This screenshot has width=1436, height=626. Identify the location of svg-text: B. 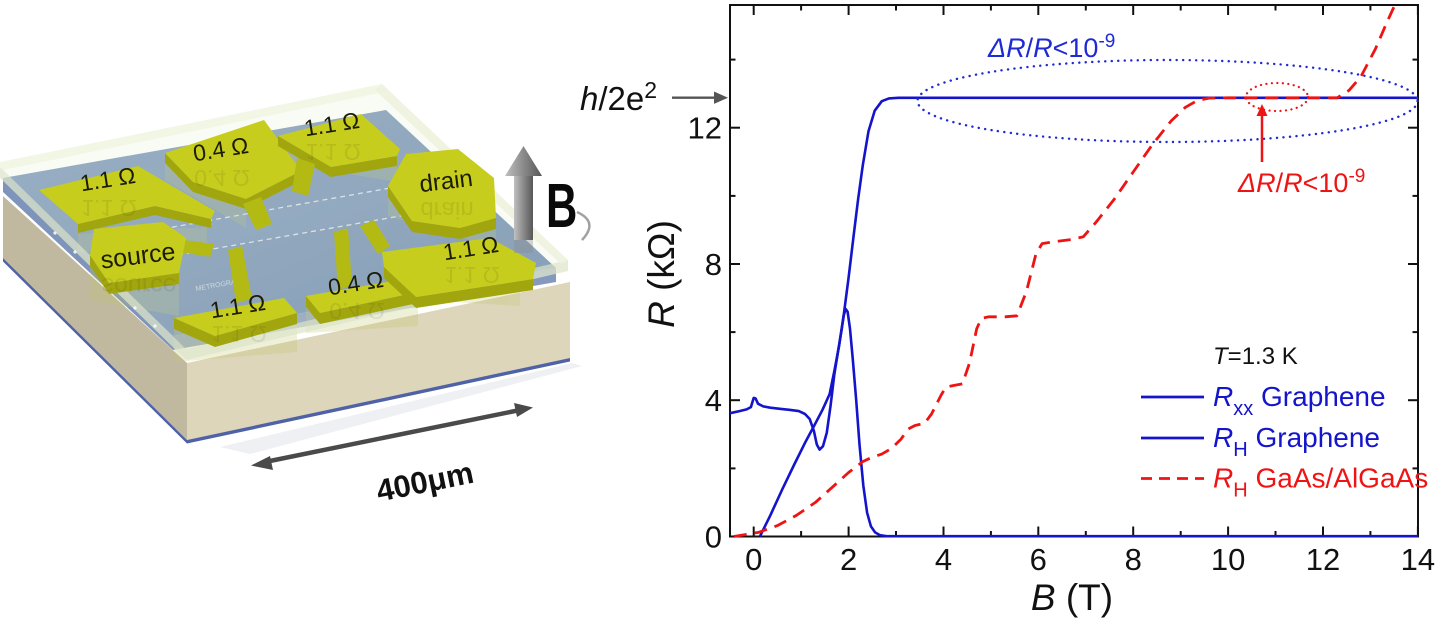
(561, 207).